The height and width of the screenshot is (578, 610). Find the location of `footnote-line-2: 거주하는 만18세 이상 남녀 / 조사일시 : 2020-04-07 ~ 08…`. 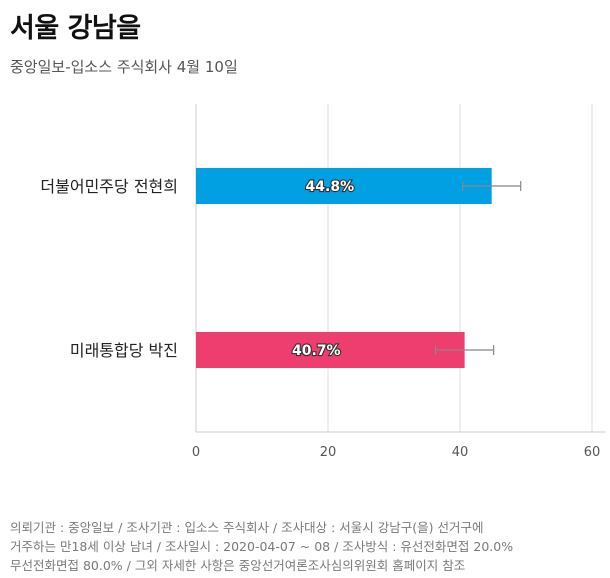

footnote-line-2: 거주하는 만18세 이상 남녀 / 조사일시 : 2020-04-07 ~ 08… is located at coordinates (262, 546).